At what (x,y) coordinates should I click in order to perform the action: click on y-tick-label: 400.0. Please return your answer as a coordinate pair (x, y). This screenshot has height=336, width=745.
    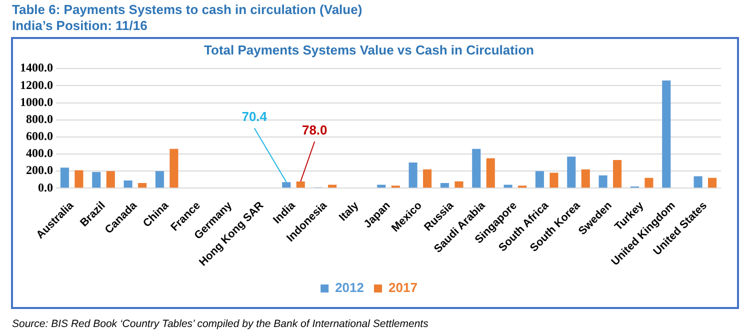
    Looking at the image, I should click on (39, 153).